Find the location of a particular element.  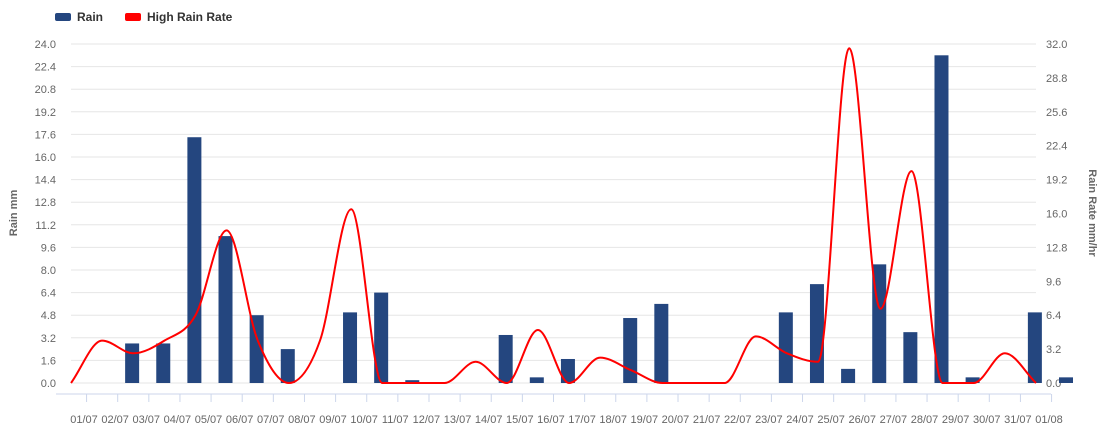

legend-label-high-rain-rate: High Rain Rate is located at coordinates (190, 17).